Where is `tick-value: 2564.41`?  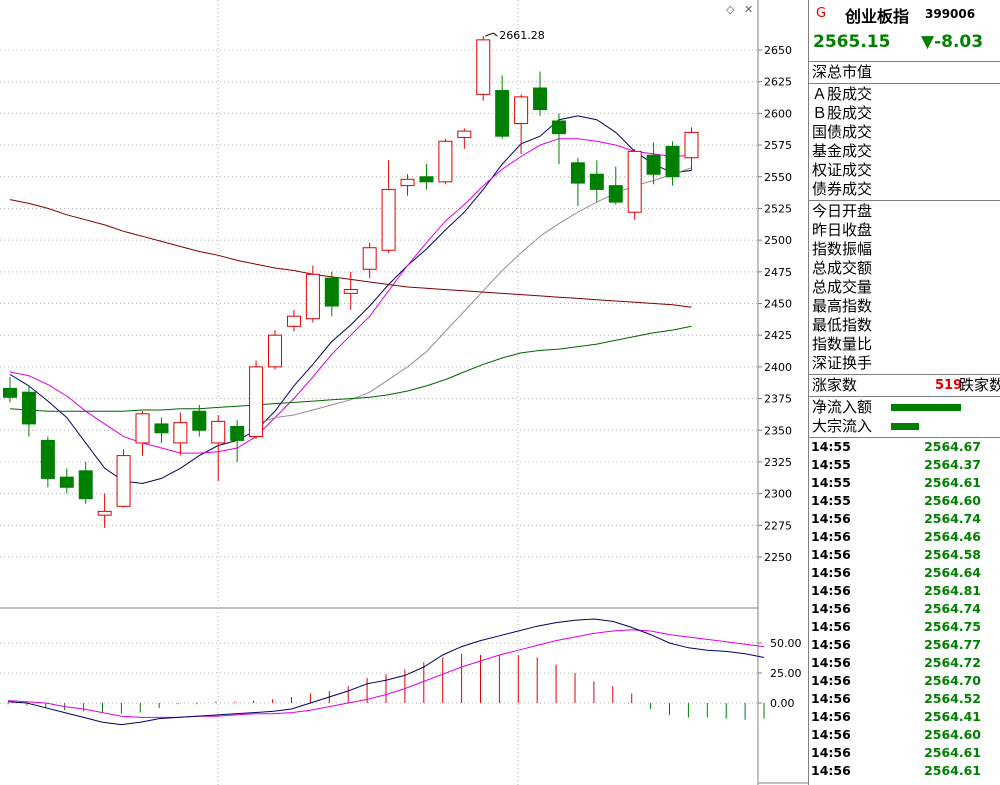 tick-value: 2564.41 is located at coordinates (952, 716).